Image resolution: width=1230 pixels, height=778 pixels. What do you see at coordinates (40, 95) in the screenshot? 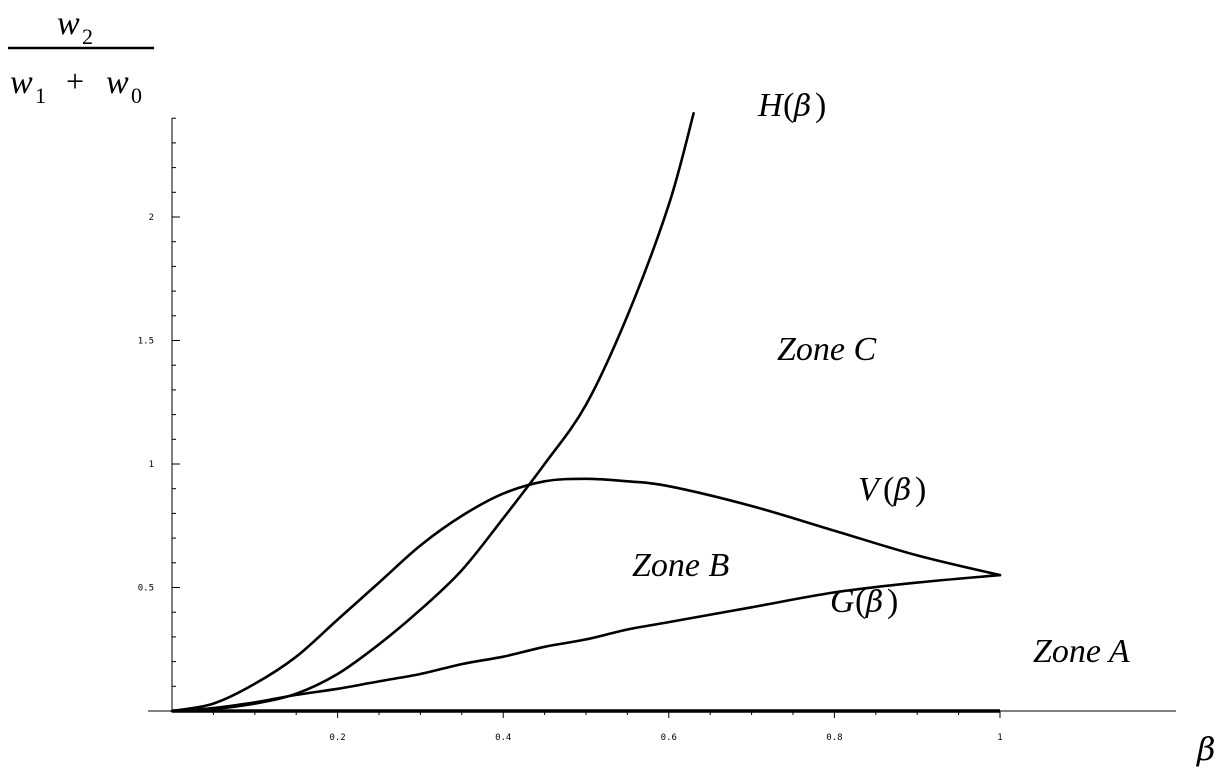
I see `y-label-den-sub-1: 1` at bounding box center [40, 95].